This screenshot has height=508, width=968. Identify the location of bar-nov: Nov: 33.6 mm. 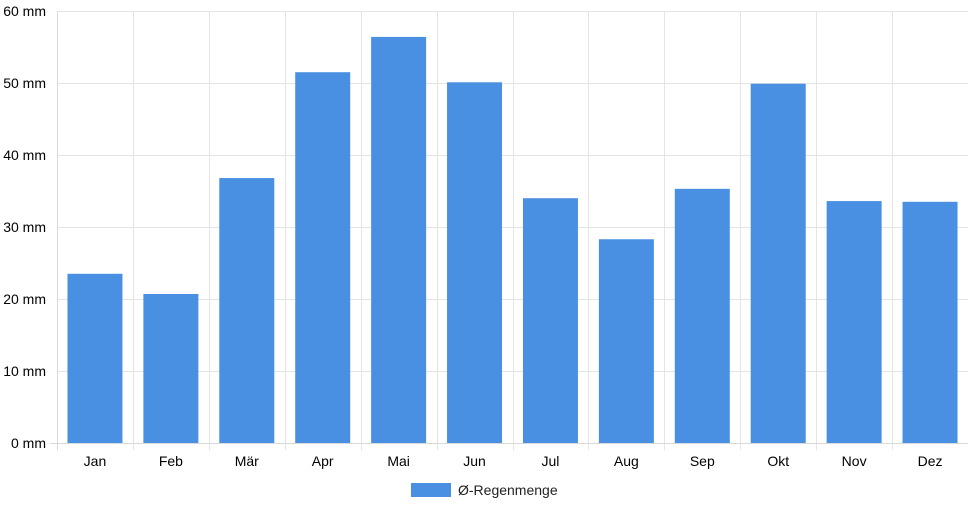
(854, 322).